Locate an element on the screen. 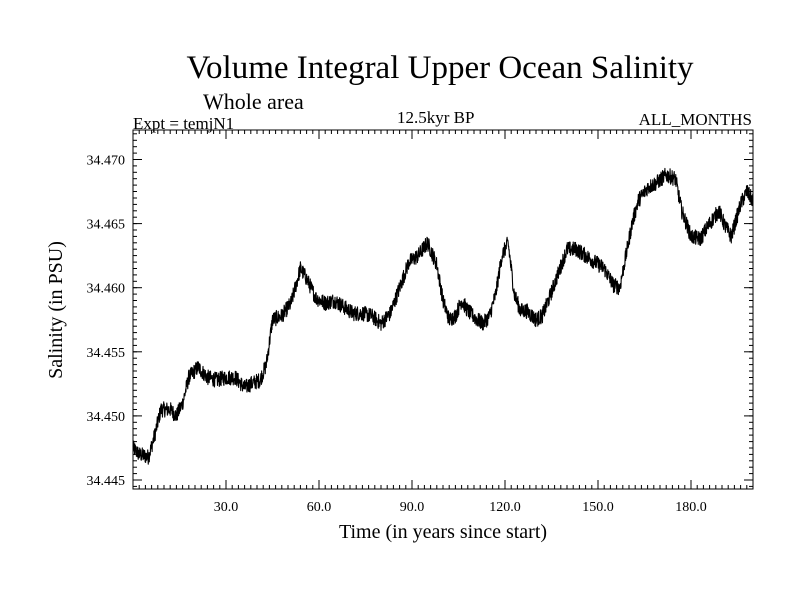  x-tick-label: 90.0 is located at coordinates (412, 507).